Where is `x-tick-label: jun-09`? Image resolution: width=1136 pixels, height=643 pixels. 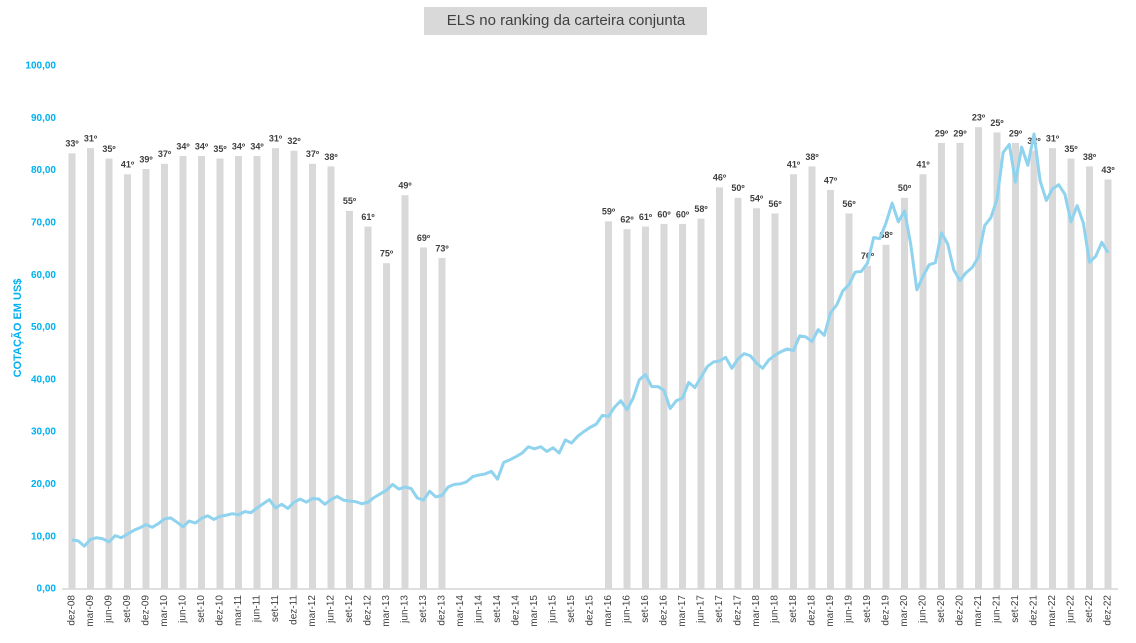 x-tick-label: jun-09 is located at coordinates (109, 609).